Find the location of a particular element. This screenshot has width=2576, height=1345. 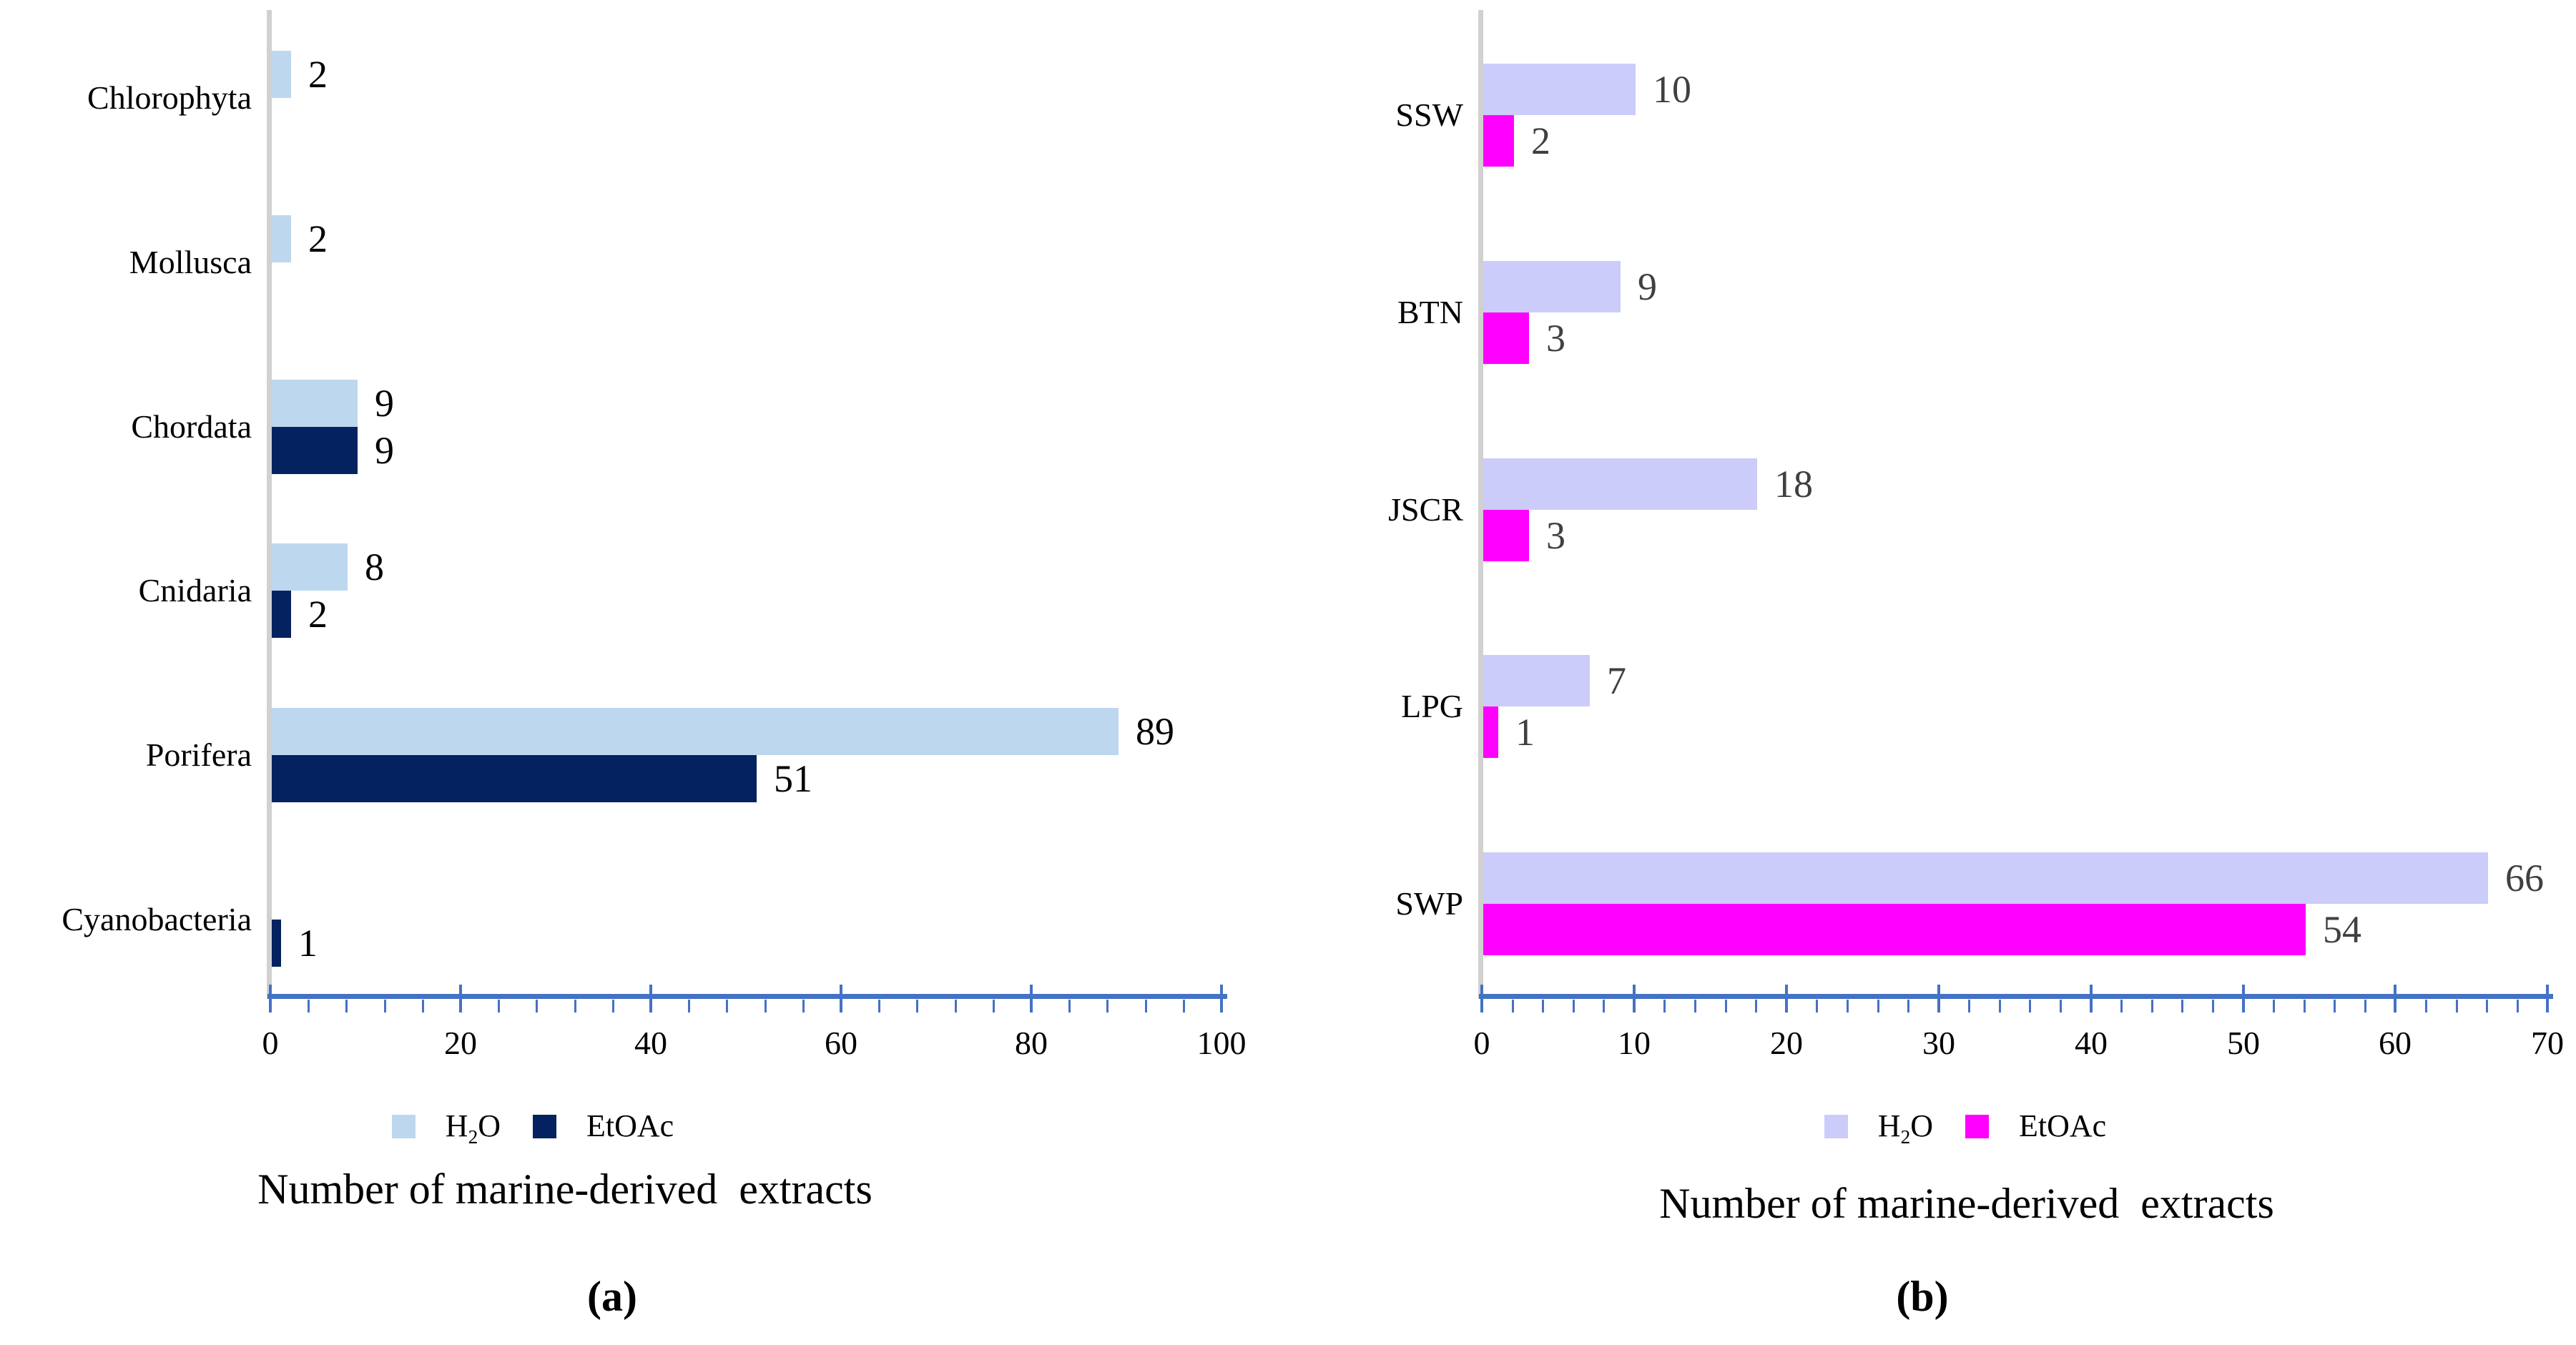

x-tick-label: 100 is located at coordinates (1221, 1043).